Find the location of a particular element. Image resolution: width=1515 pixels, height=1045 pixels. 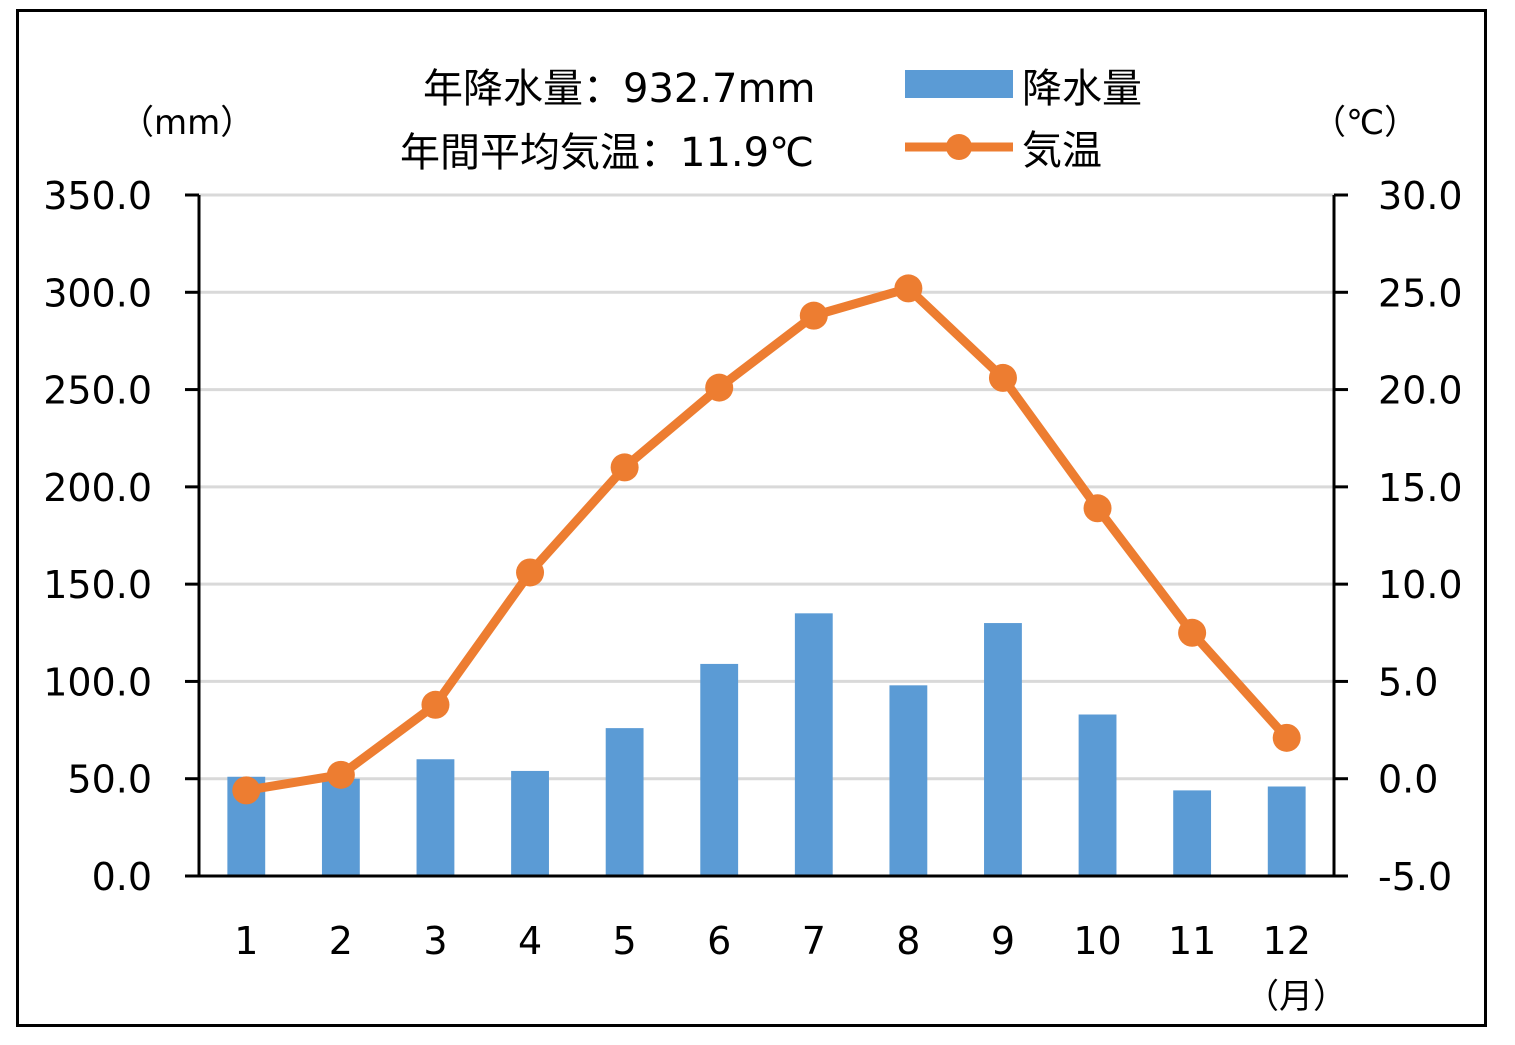

legend-label-temperature: 気温 is located at coordinates (1062, 151).